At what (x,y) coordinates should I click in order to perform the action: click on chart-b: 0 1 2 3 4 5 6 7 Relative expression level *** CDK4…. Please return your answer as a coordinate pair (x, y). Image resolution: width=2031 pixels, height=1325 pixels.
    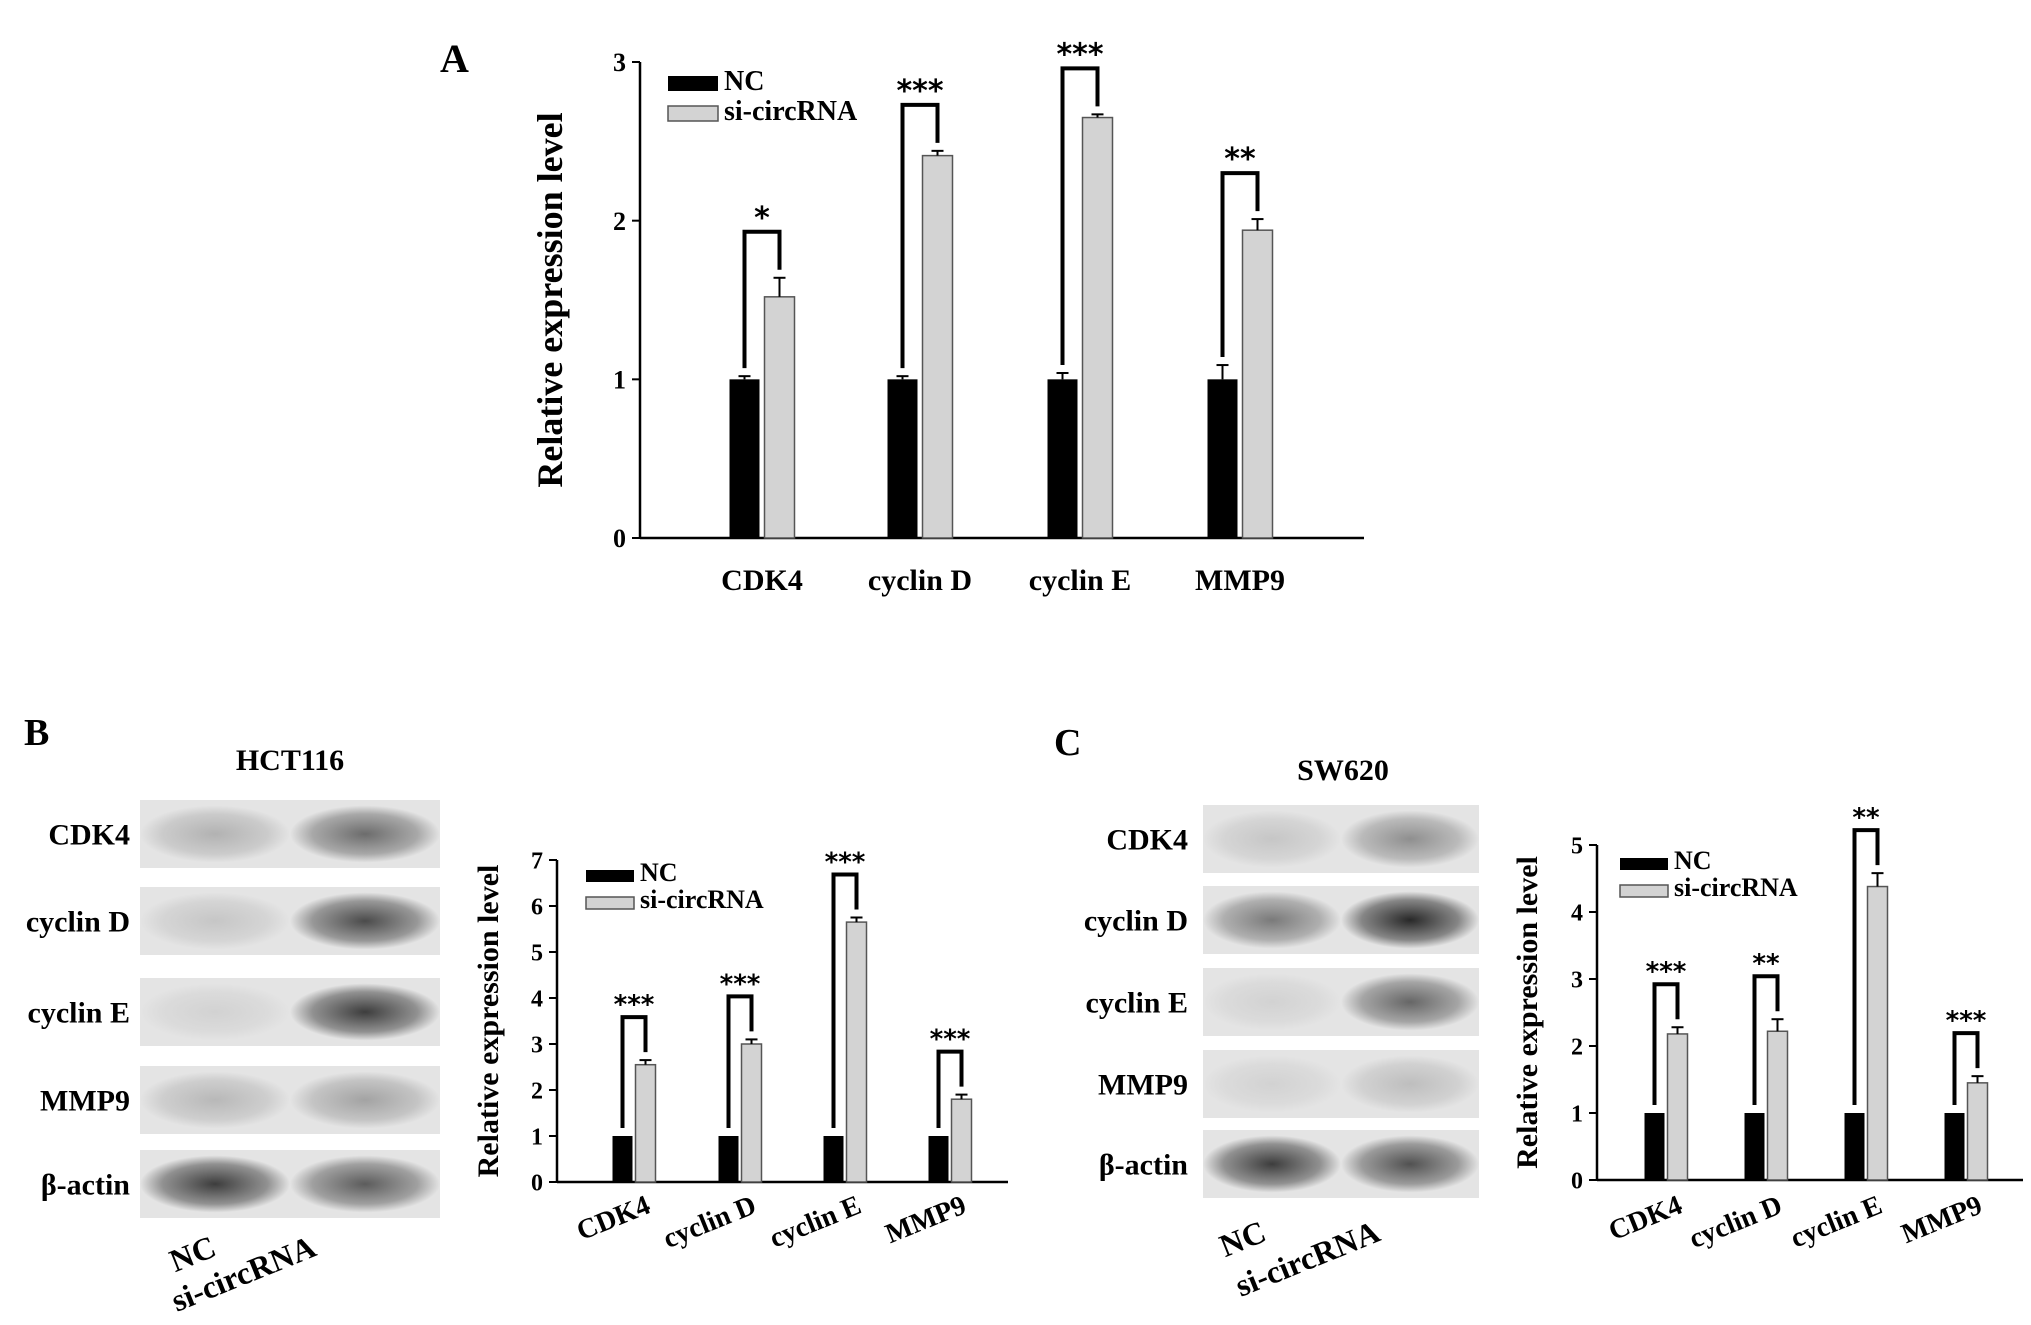
    Looking at the image, I should click on (740, 1051).